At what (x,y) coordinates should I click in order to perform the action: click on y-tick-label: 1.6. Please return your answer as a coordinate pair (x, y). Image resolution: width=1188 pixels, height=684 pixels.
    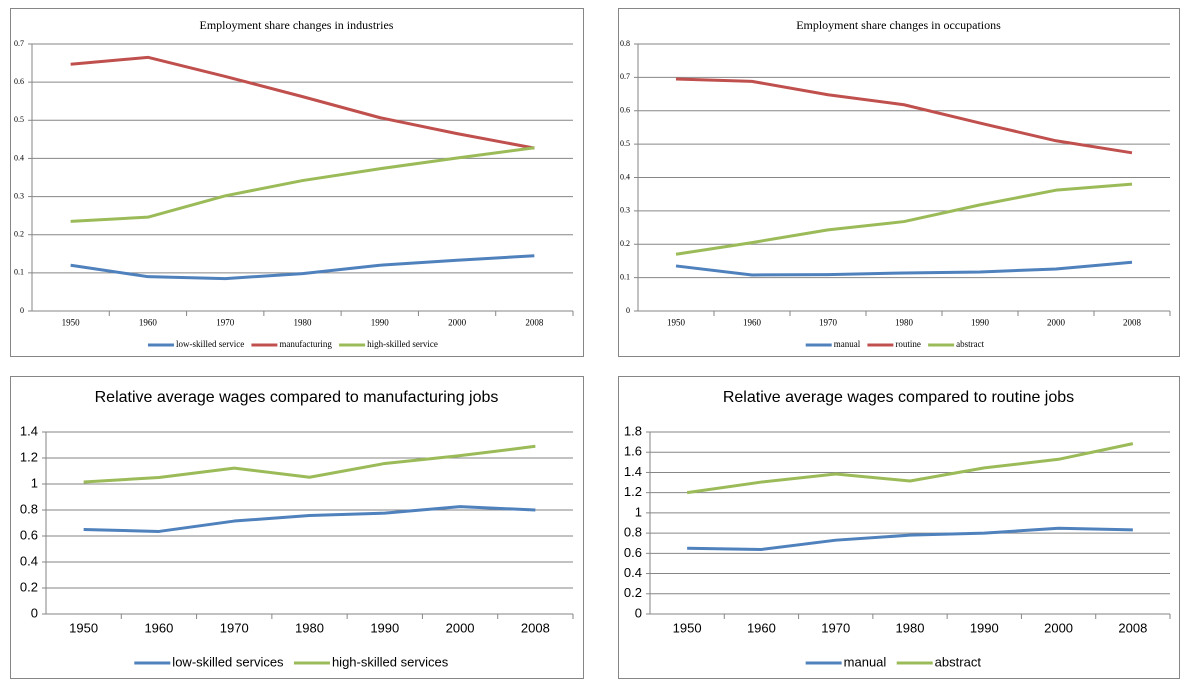
    Looking at the image, I should click on (633, 451).